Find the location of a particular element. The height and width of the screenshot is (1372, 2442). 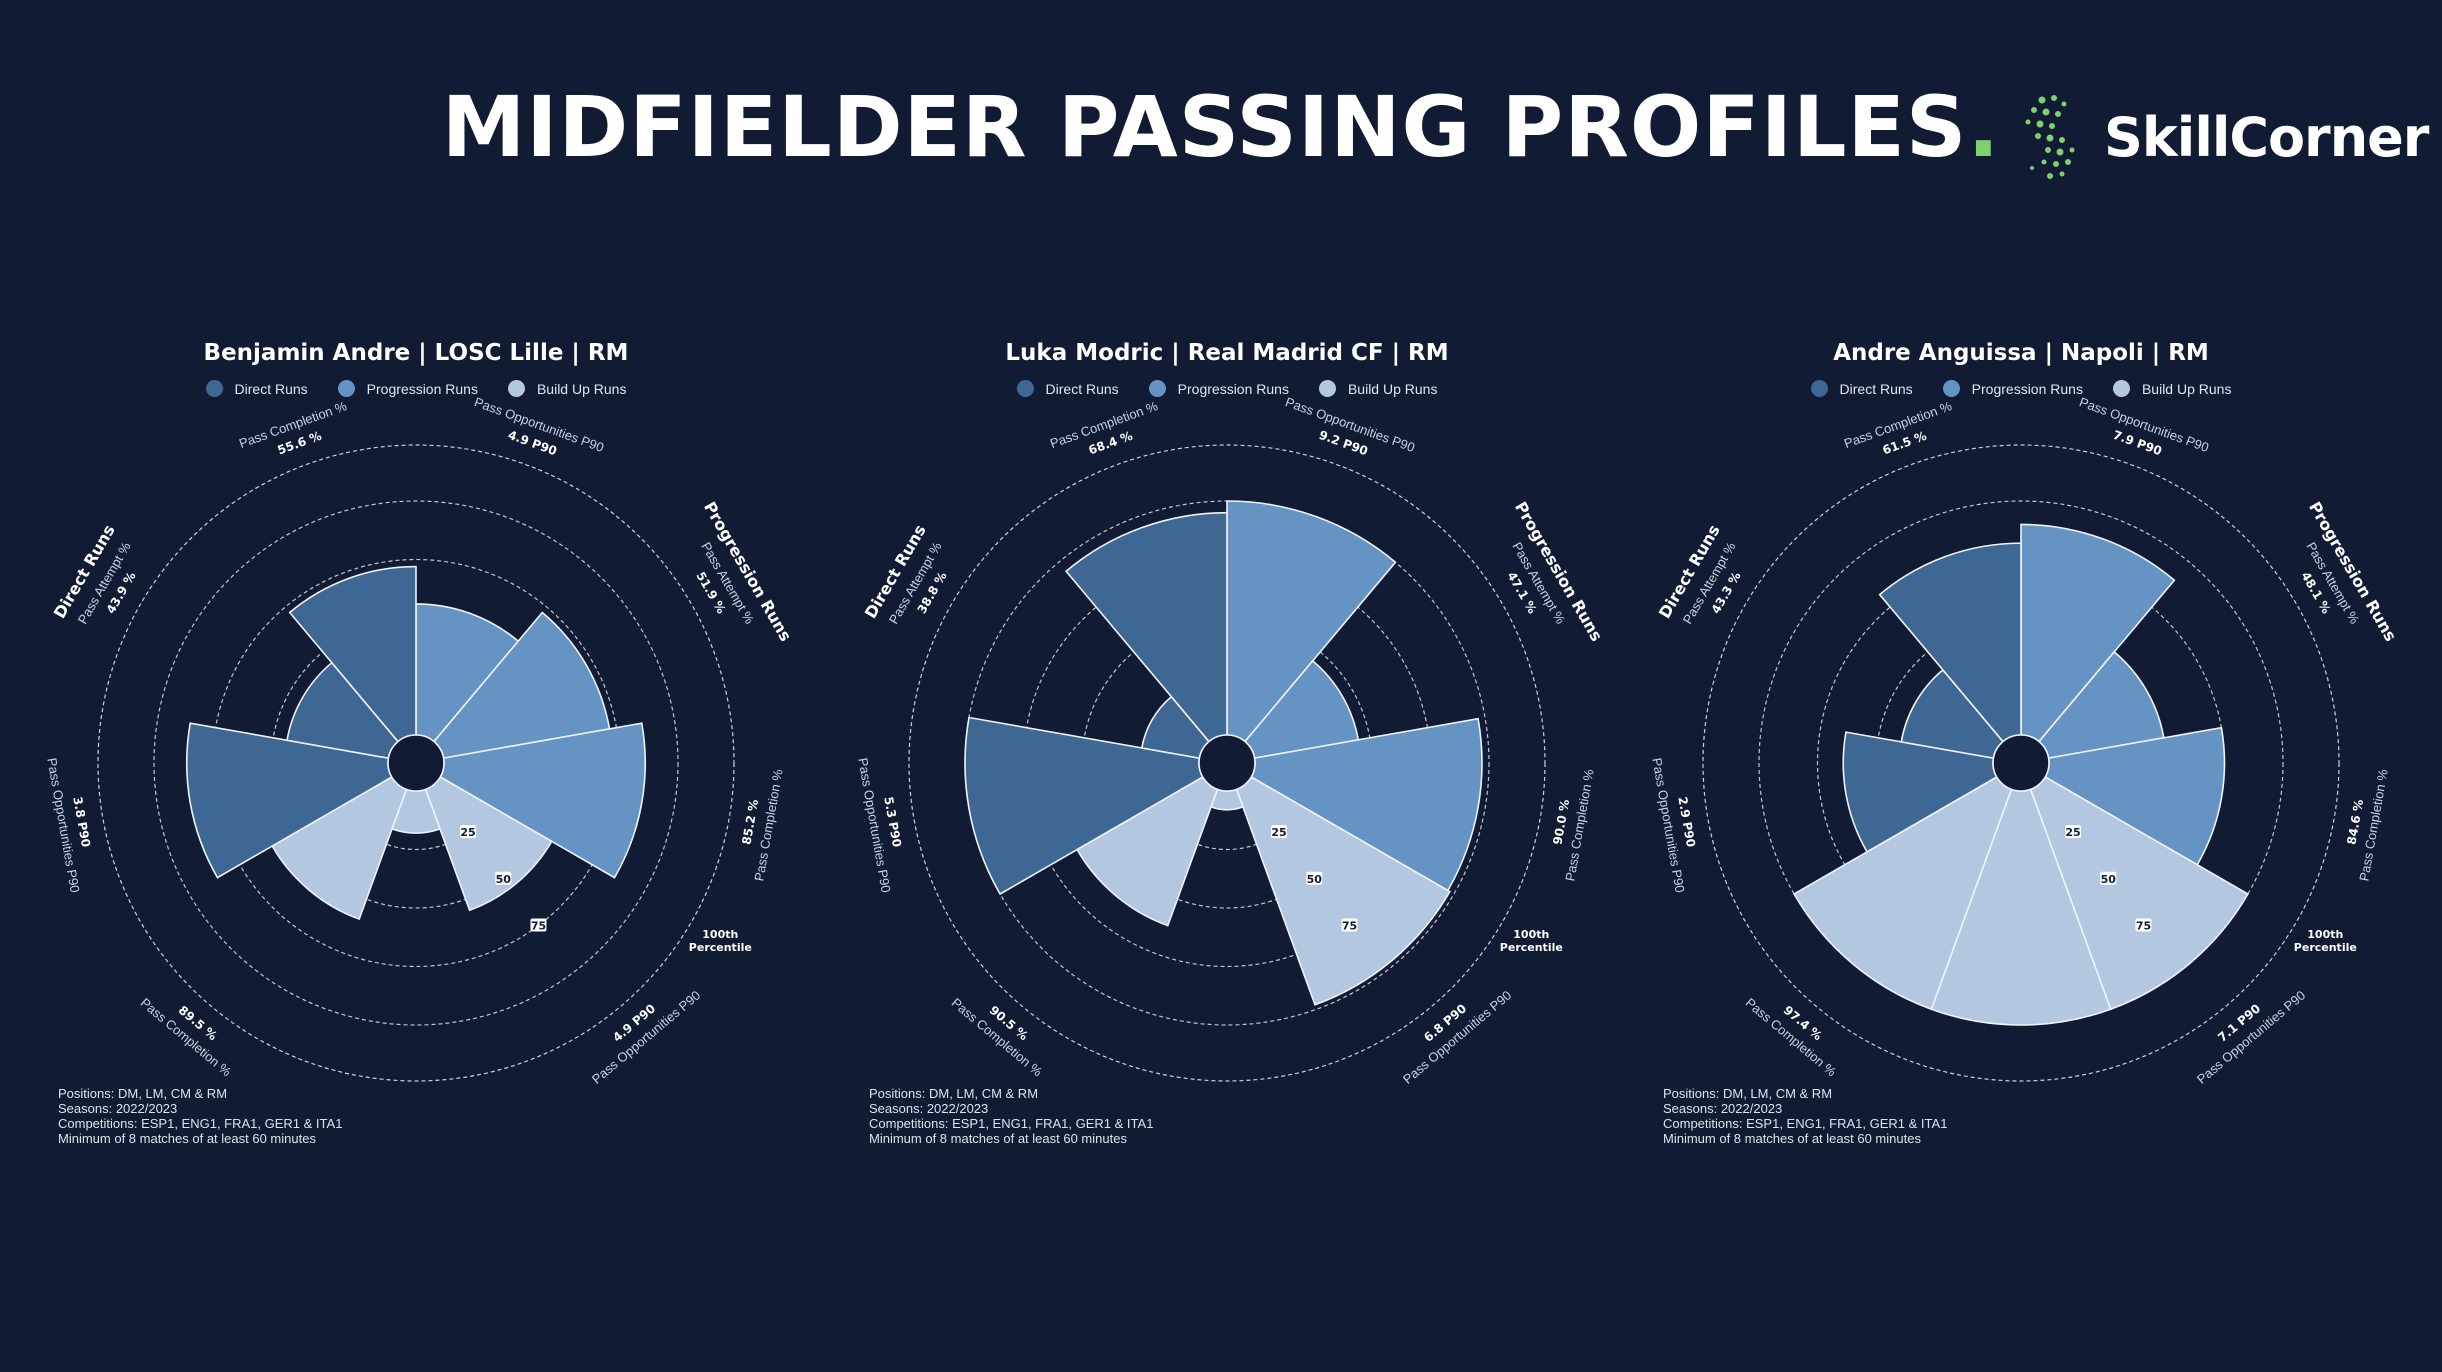

page-title-text: MIDFIELDER PASSING PROFILES is located at coordinates (1204, 127).